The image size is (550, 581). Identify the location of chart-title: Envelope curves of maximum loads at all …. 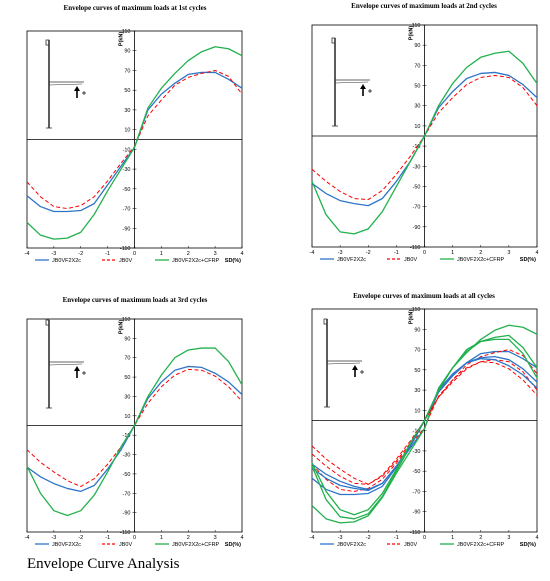
(424, 296).